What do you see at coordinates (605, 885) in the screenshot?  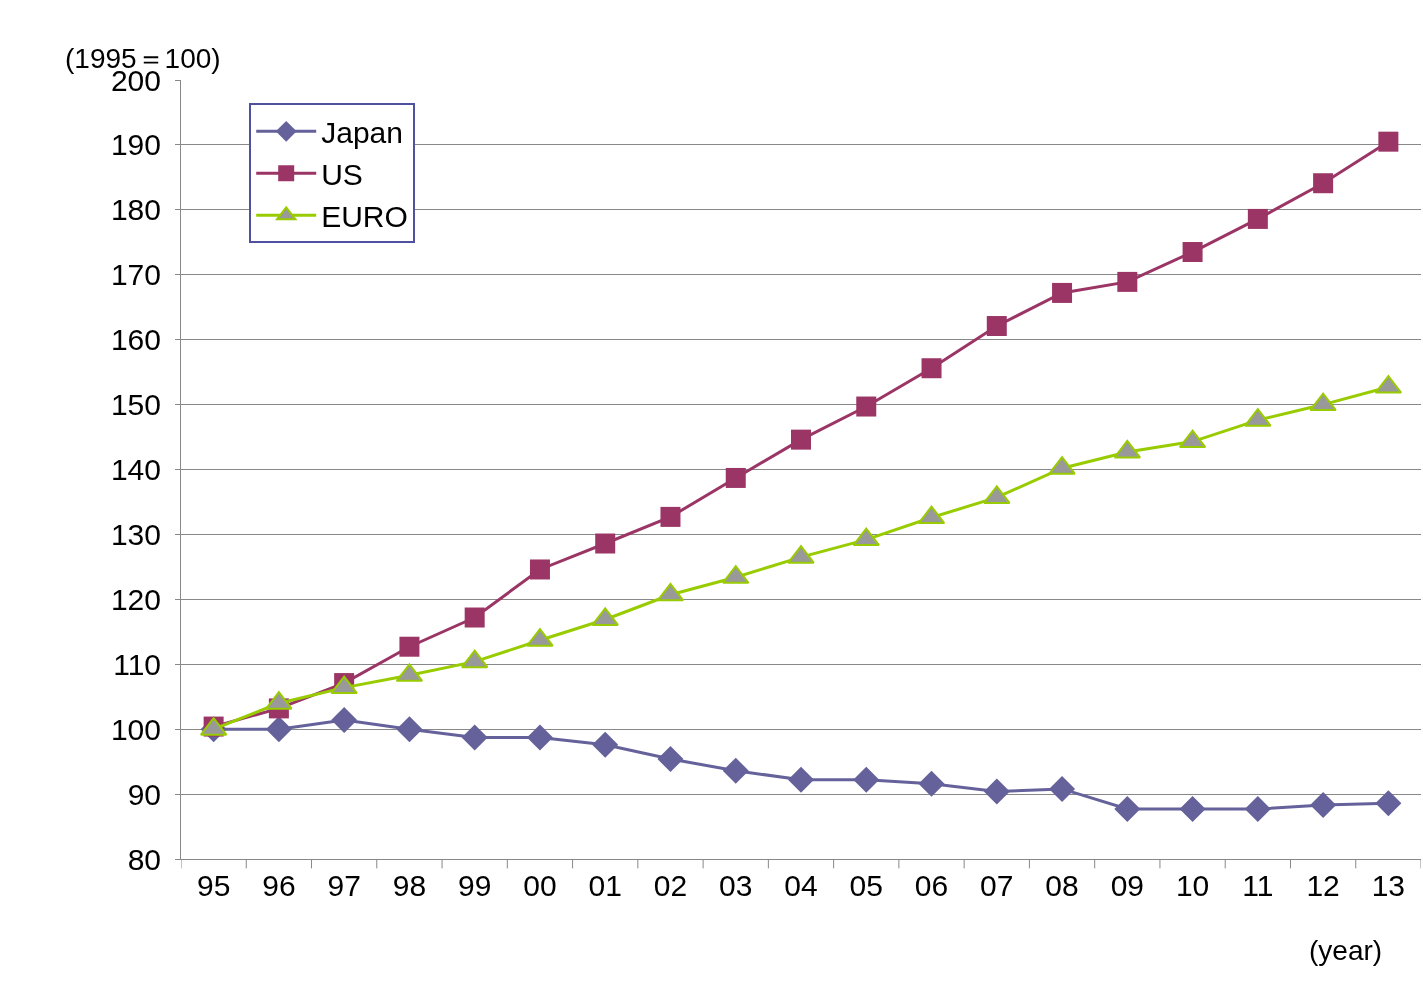 I see `x-tick-label: 01` at bounding box center [605, 885].